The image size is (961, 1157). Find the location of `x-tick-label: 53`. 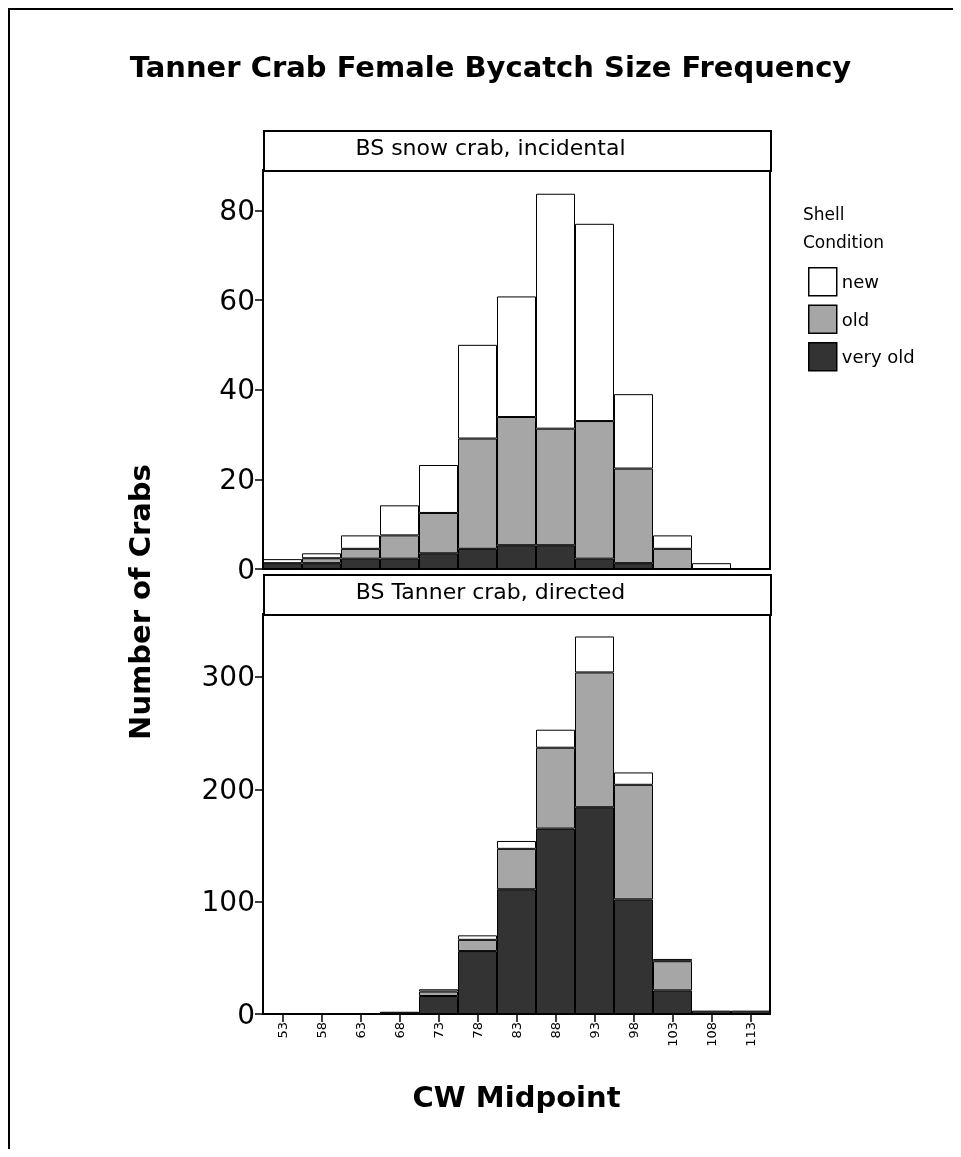

x-tick-label: 53 is located at coordinates (282, 1030).